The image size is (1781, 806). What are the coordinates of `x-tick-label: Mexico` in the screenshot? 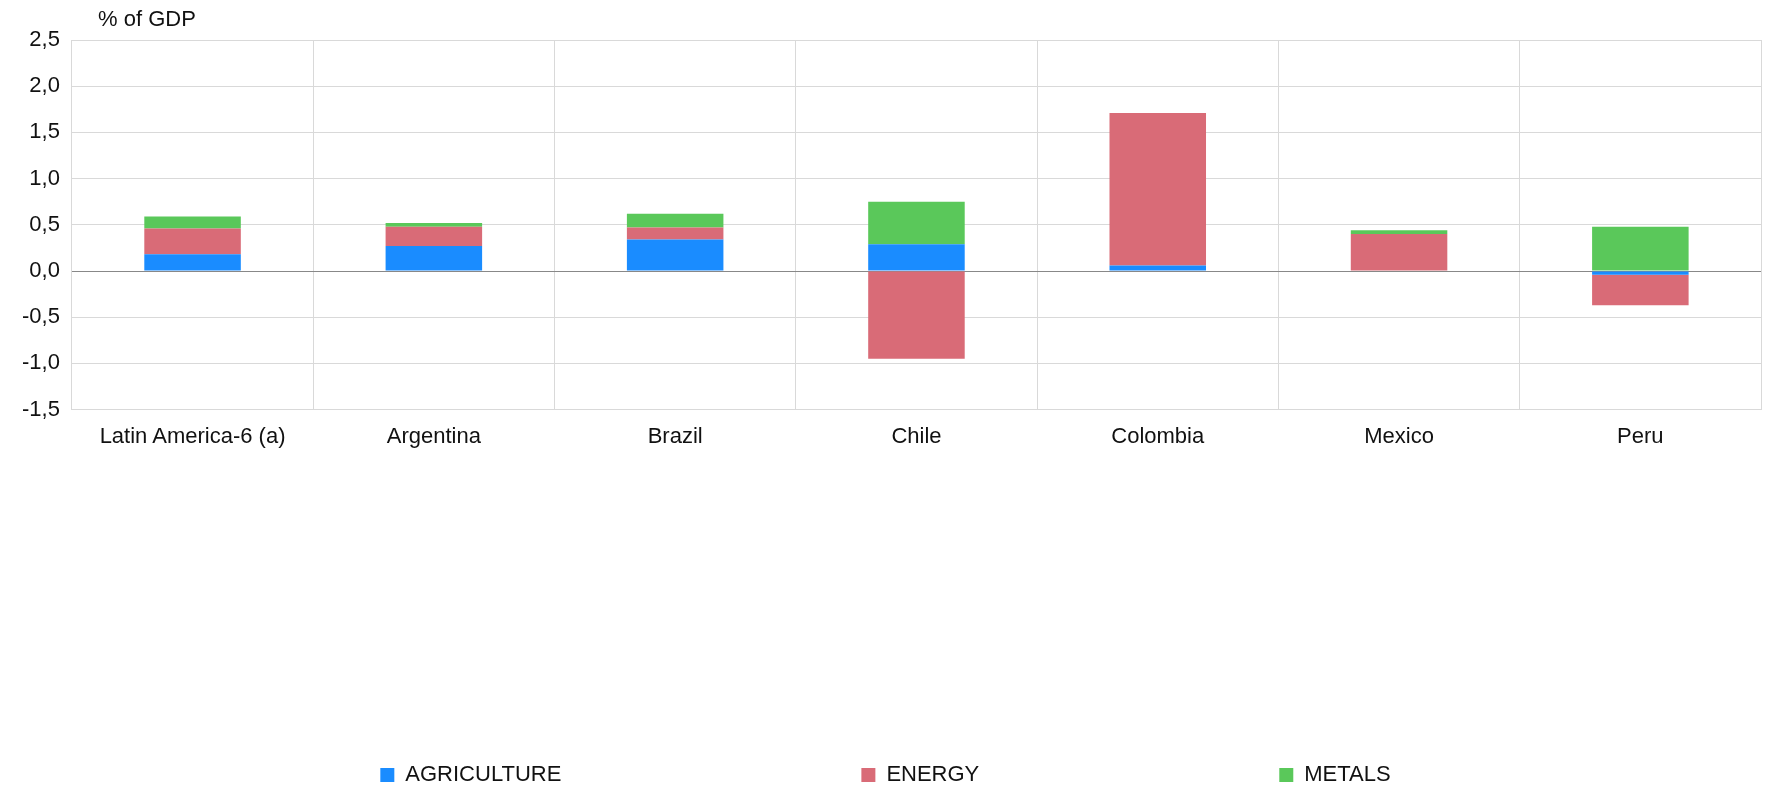 It's located at (1399, 435).